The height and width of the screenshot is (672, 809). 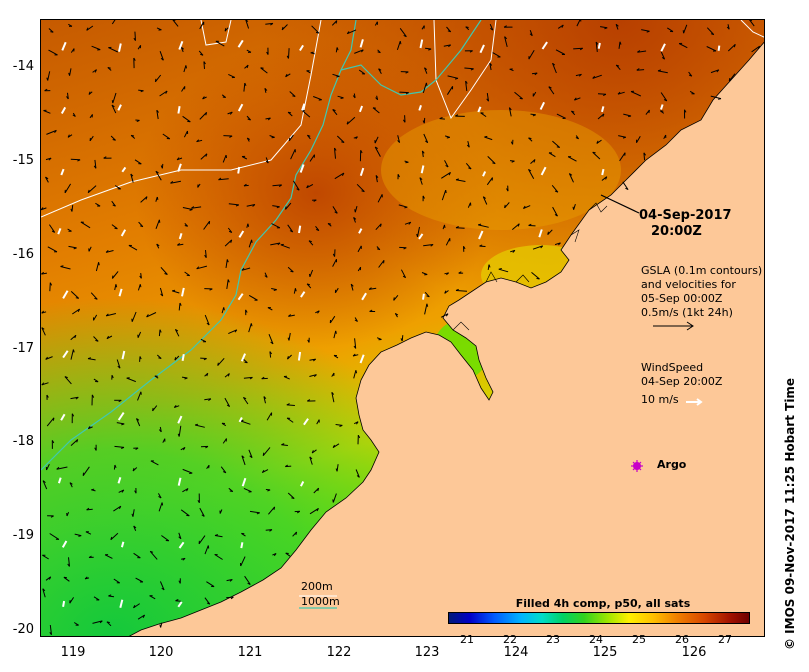 What do you see at coordinates (510, 639) in the screenshot?
I see `colorbar-label: 22` at bounding box center [510, 639].